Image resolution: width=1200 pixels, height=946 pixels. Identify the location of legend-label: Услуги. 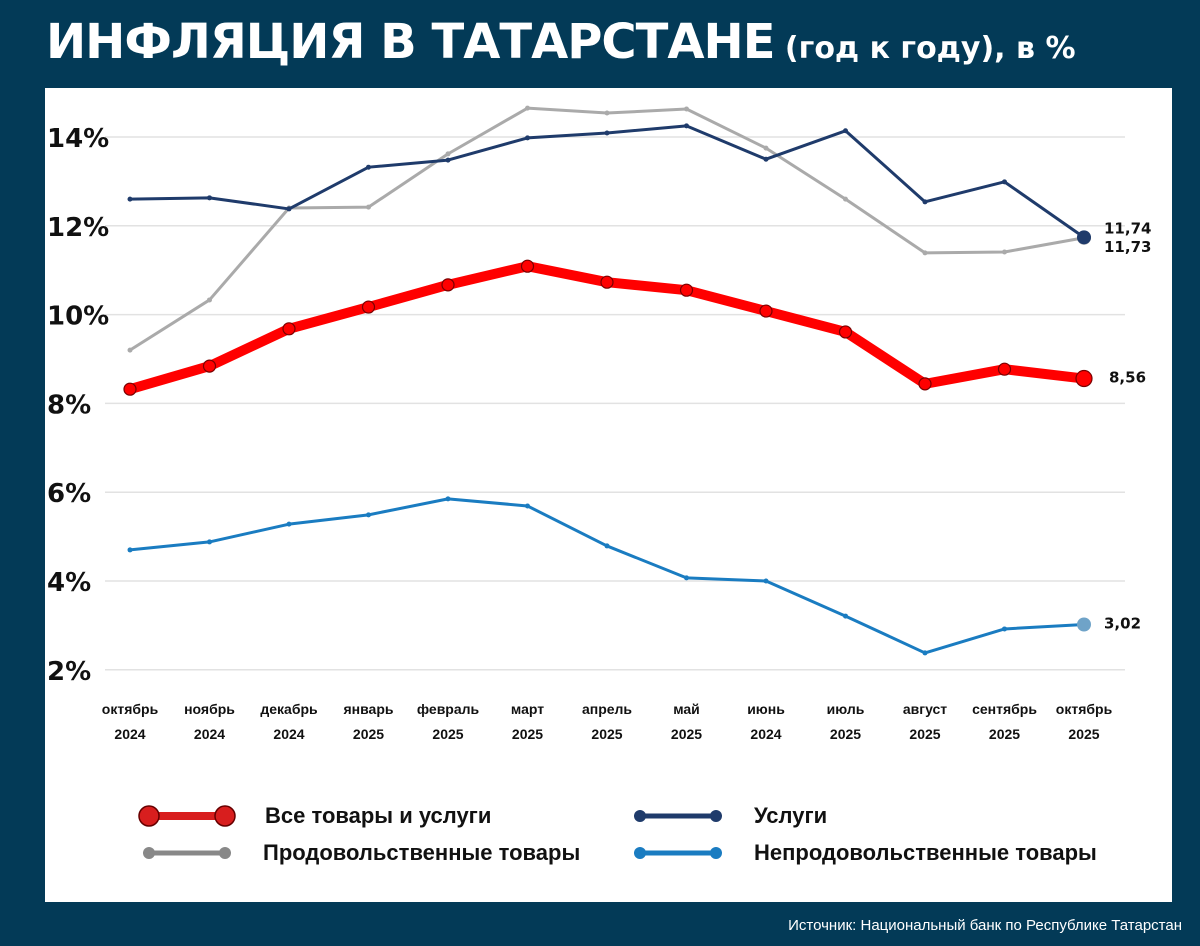
(791, 815).